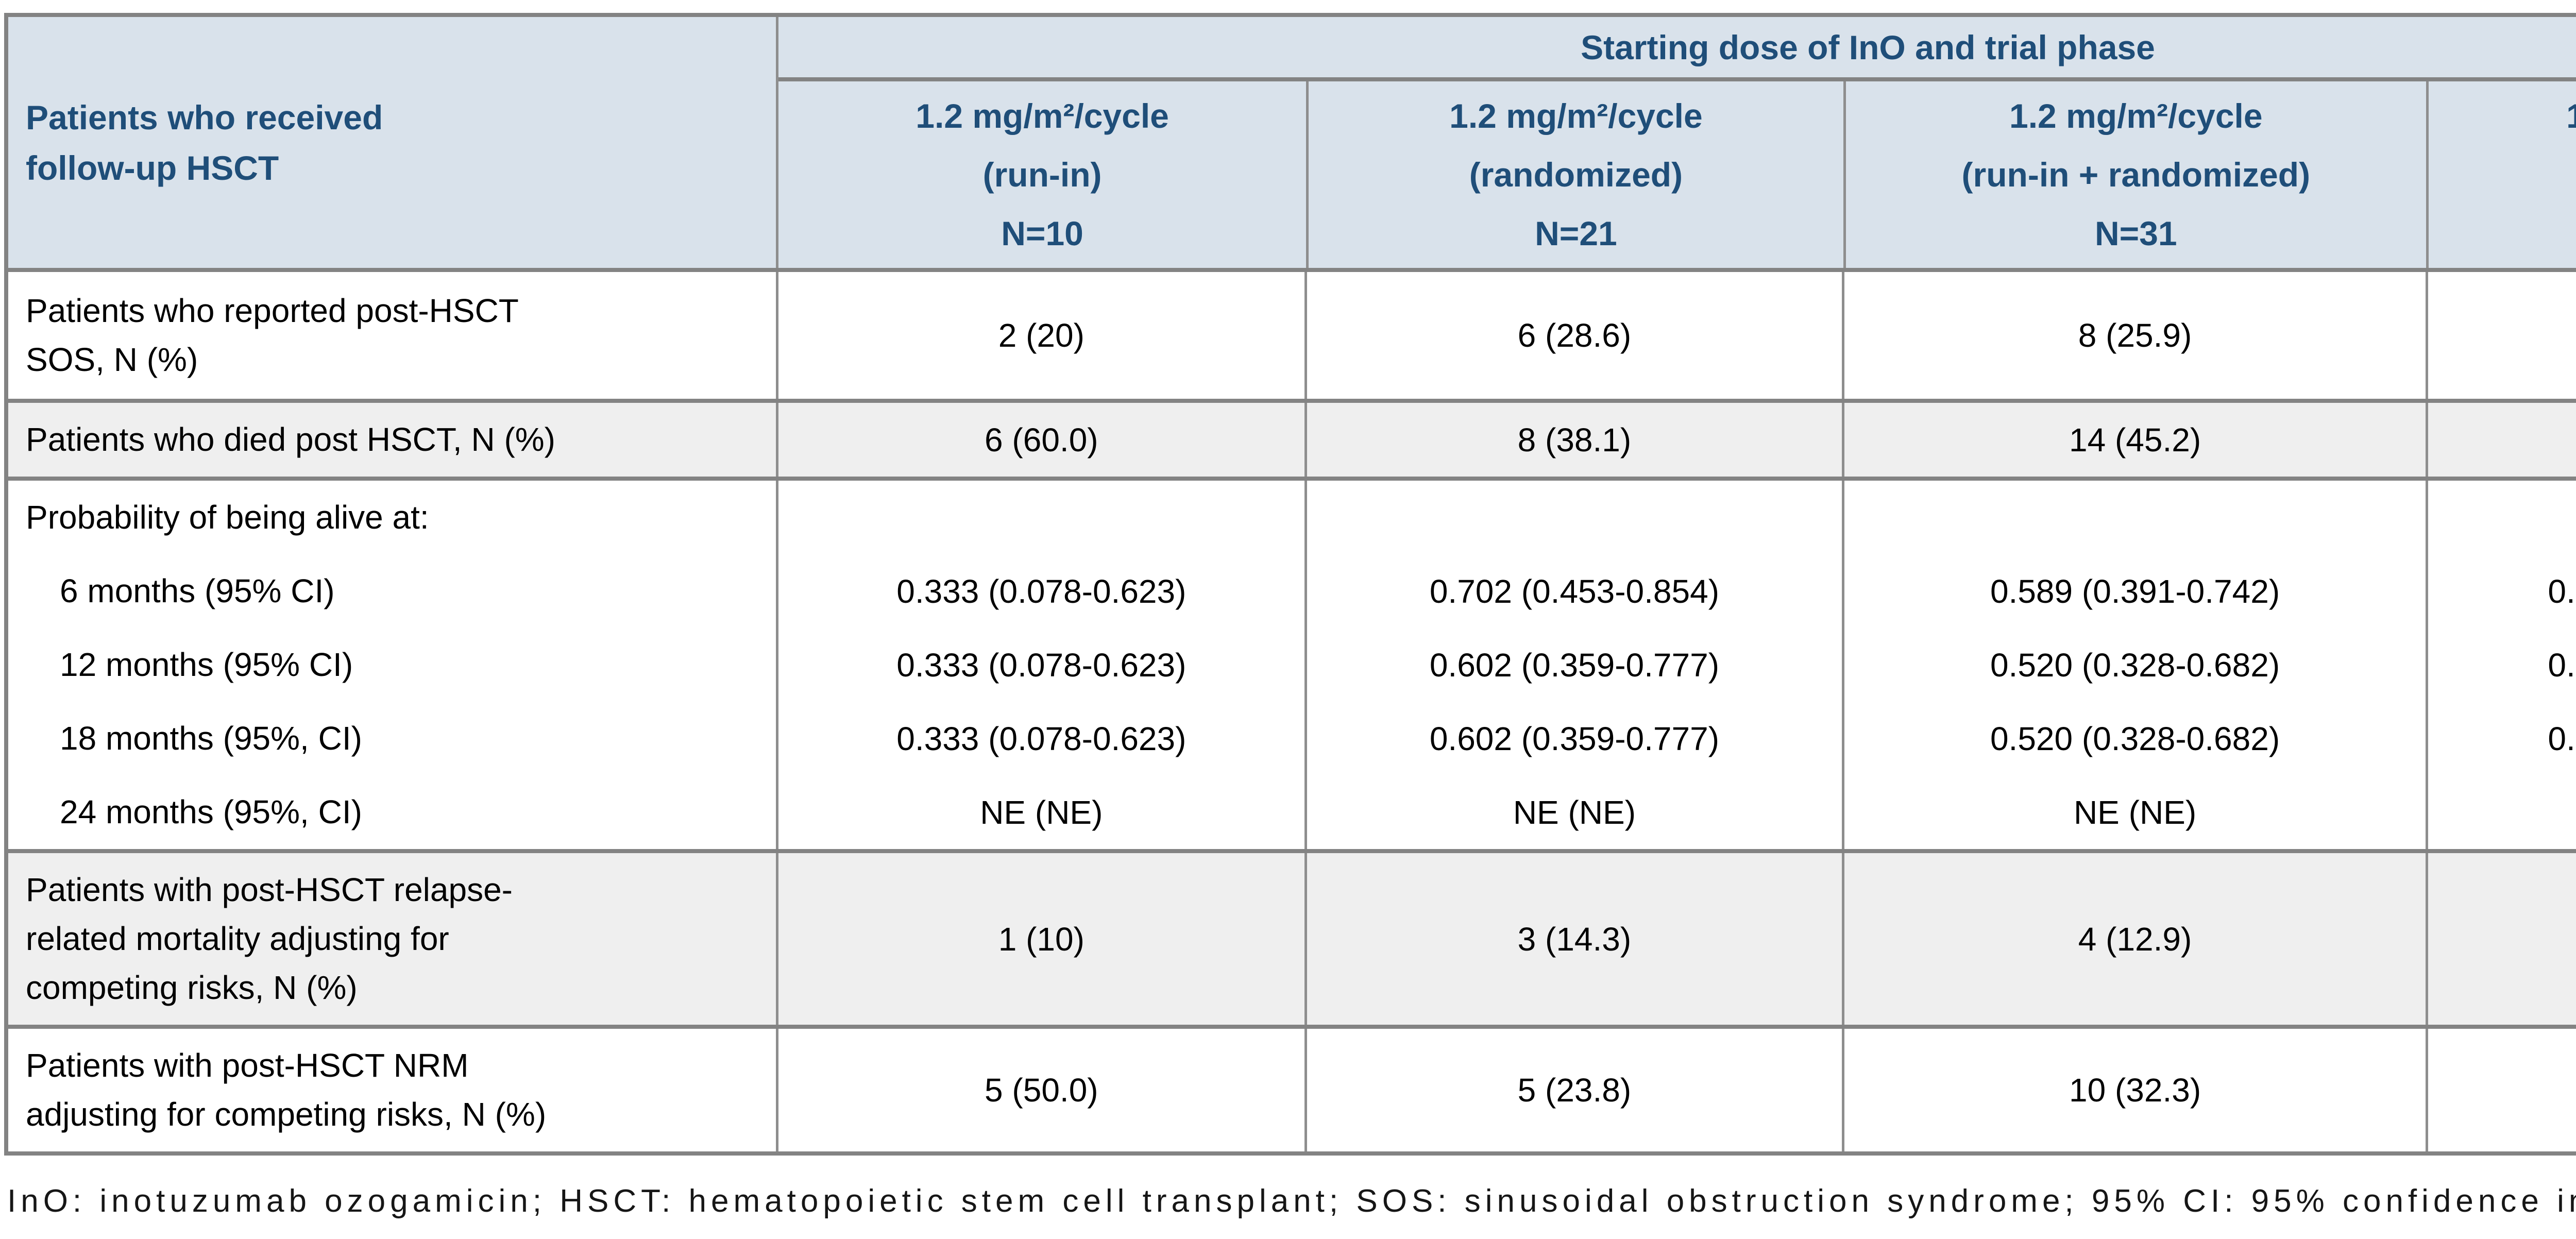 This screenshot has width=2576, height=1239. I want to click on row-label-cell: Probability of being alive at:, so click(227, 517).